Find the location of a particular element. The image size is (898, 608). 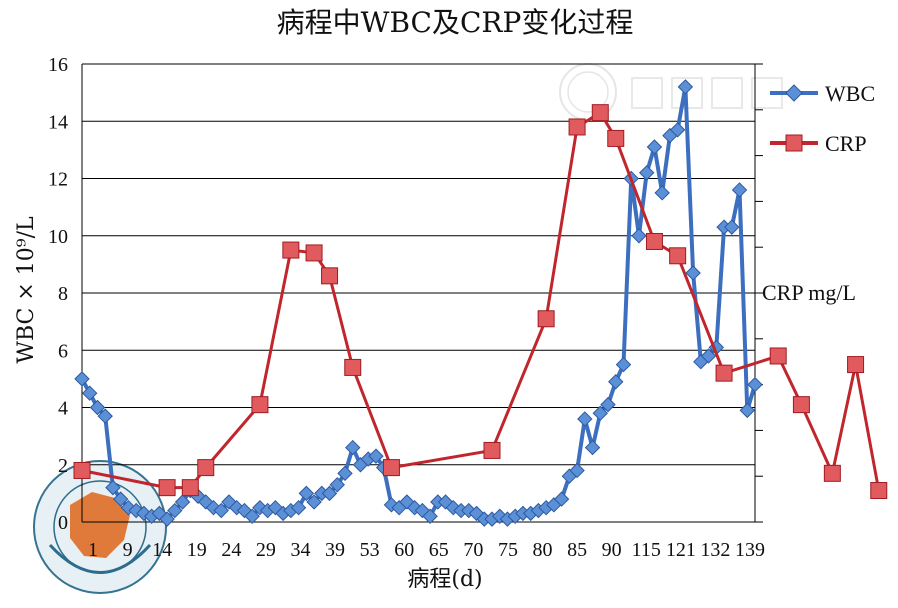

x-tick-label: 24 is located at coordinates (231, 550).